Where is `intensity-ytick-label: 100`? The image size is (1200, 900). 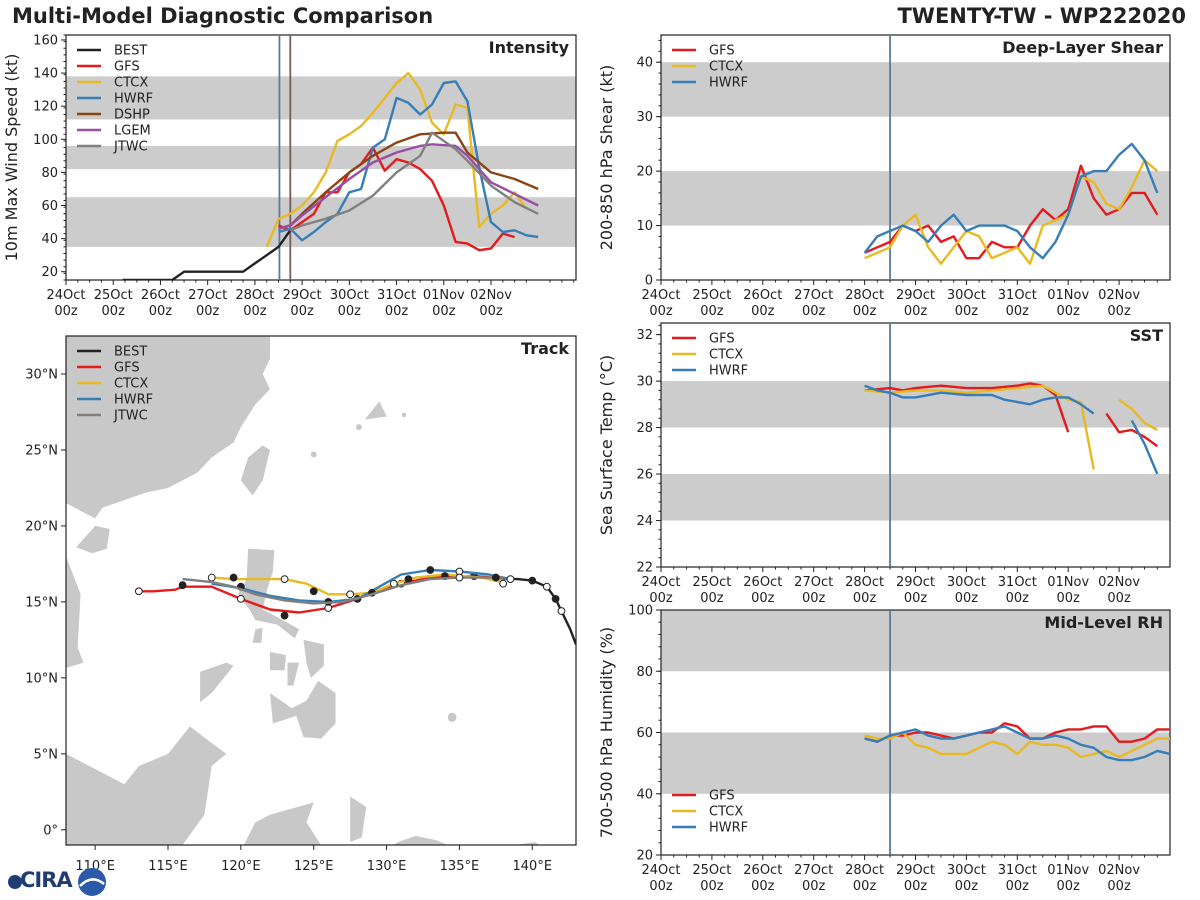
intensity-ytick-label: 100 is located at coordinates (45, 140).